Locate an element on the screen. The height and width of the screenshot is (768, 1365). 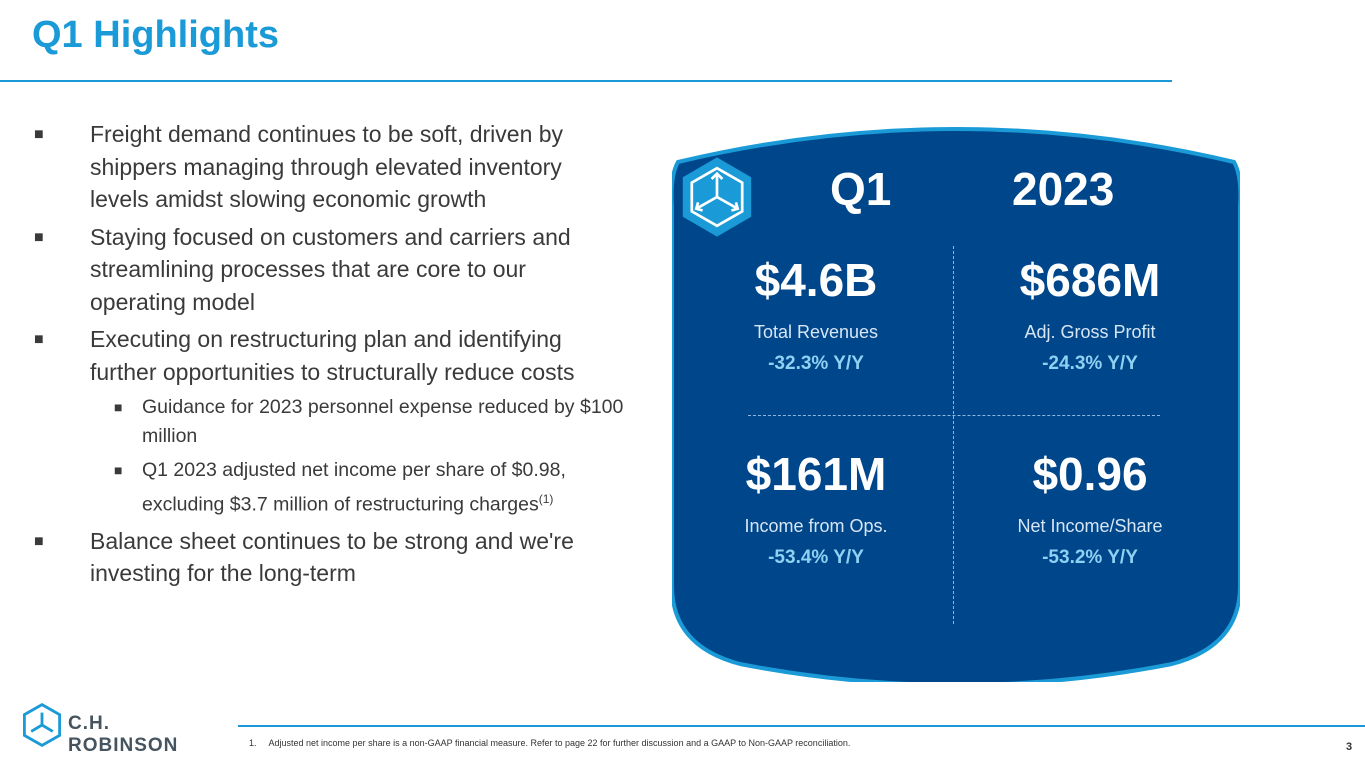
horizontal-divider is located at coordinates (954, 415).